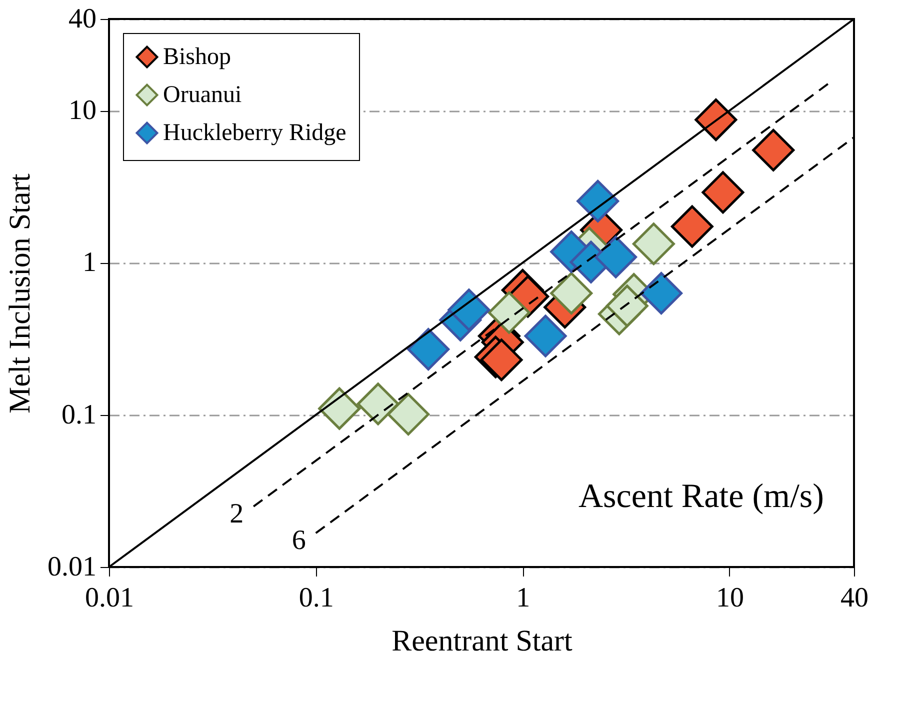  I want to click on x-tick-label: 10, so click(730, 598).